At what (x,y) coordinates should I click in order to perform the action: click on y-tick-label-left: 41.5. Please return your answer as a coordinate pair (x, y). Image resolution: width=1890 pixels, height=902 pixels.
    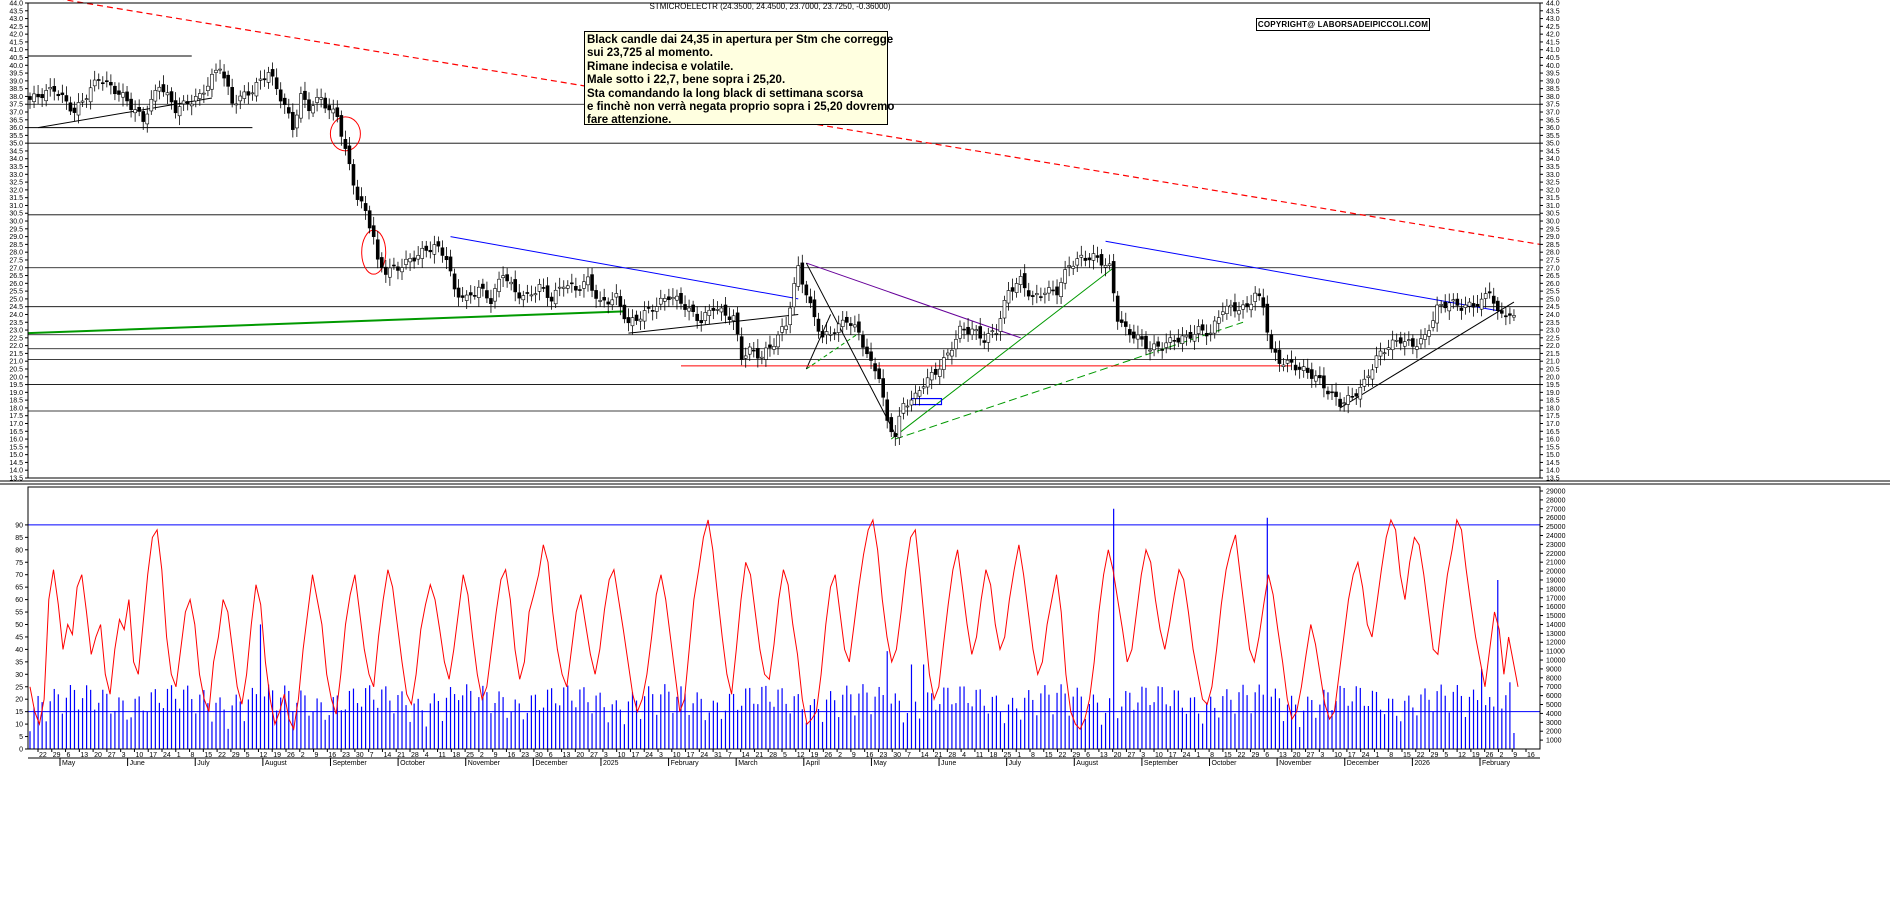
    Looking at the image, I should click on (16, 42).